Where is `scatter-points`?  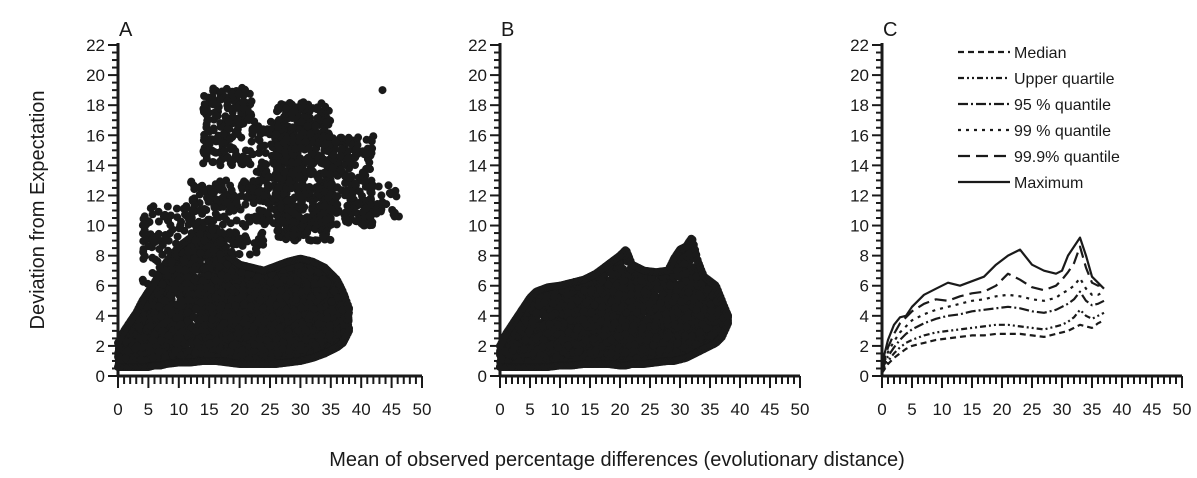 scatter-points is located at coordinates (258, 227).